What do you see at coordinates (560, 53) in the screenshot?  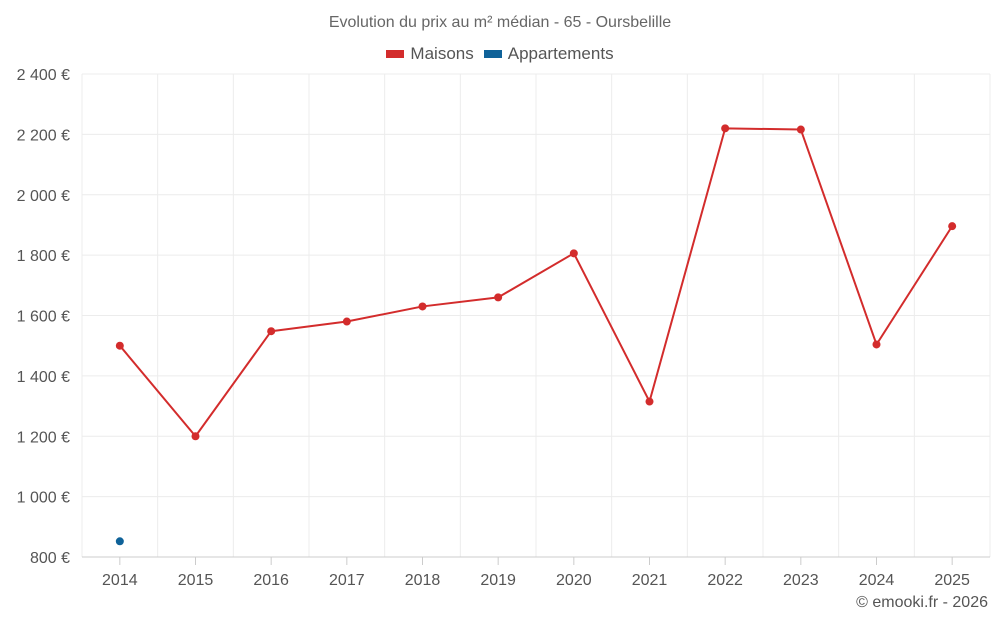 I see `legend-label-appartements: Appartements` at bounding box center [560, 53].